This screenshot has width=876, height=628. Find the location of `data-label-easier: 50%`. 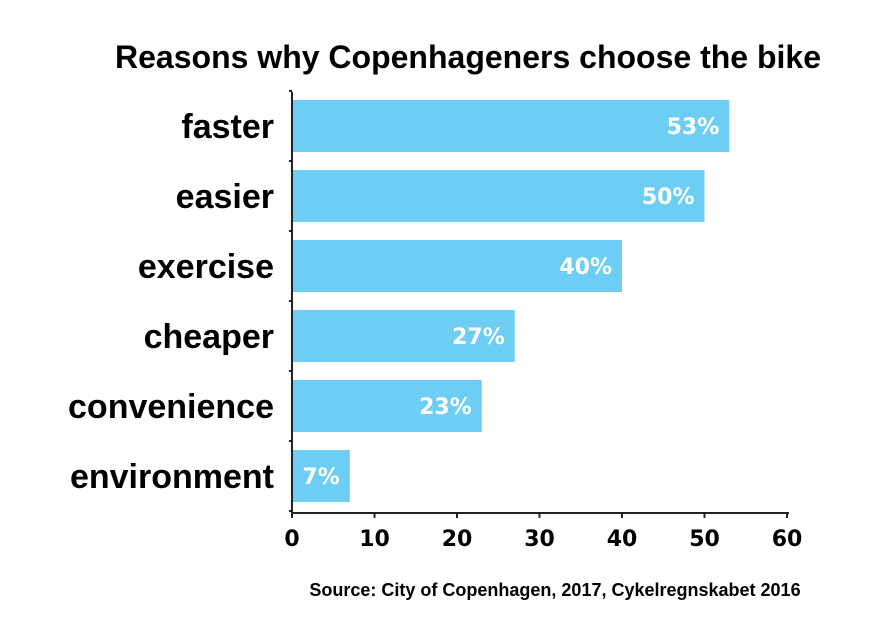

data-label-easier: 50% is located at coordinates (668, 197).